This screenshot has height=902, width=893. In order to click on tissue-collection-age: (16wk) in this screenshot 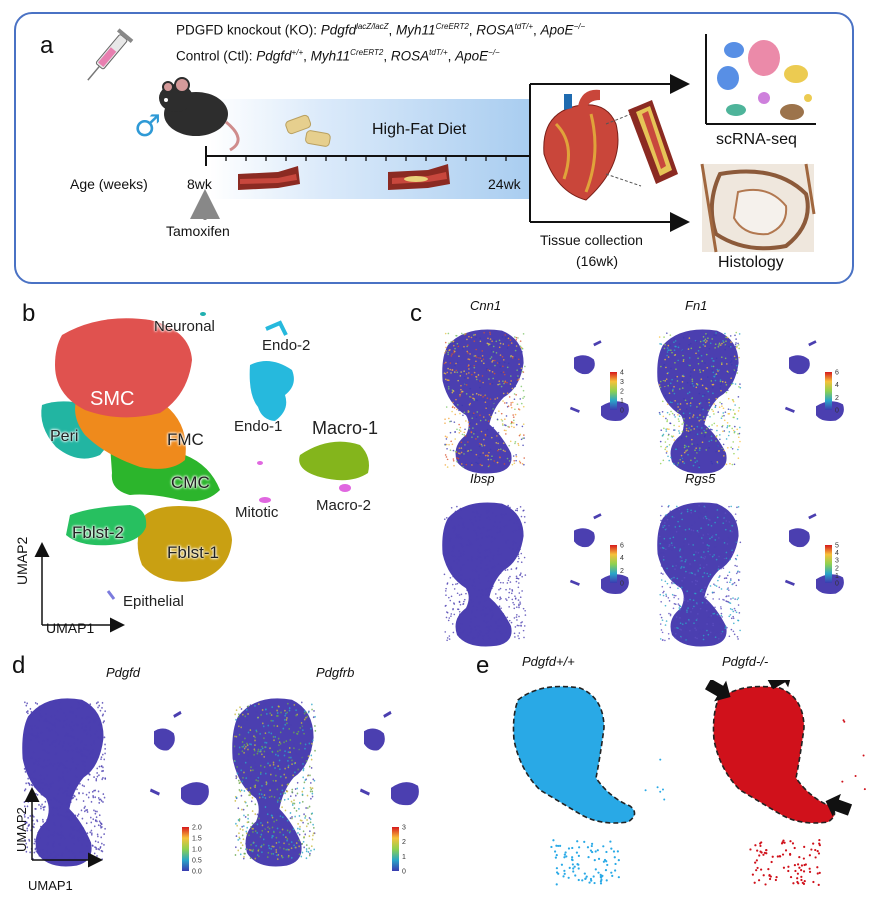, I will do `click(597, 261)`.